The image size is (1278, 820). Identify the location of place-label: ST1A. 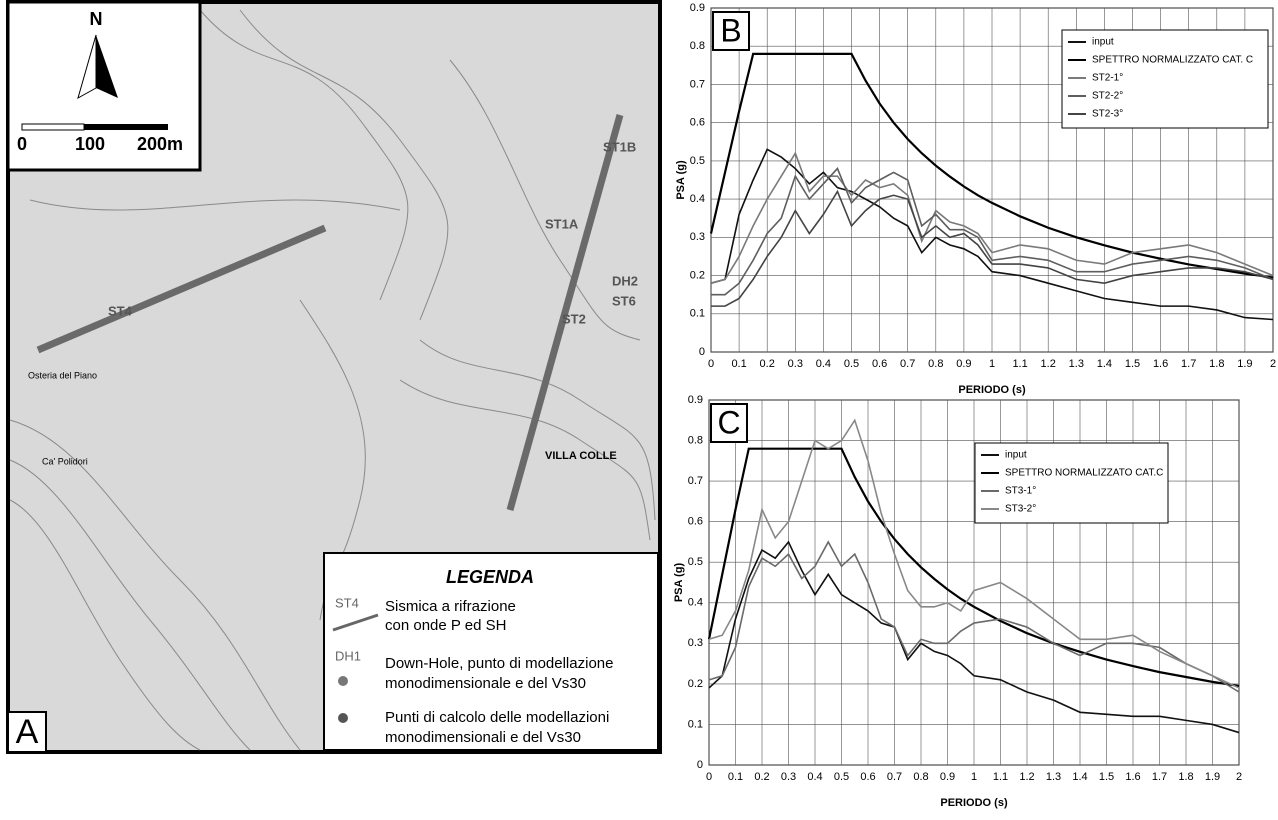
(562, 223).